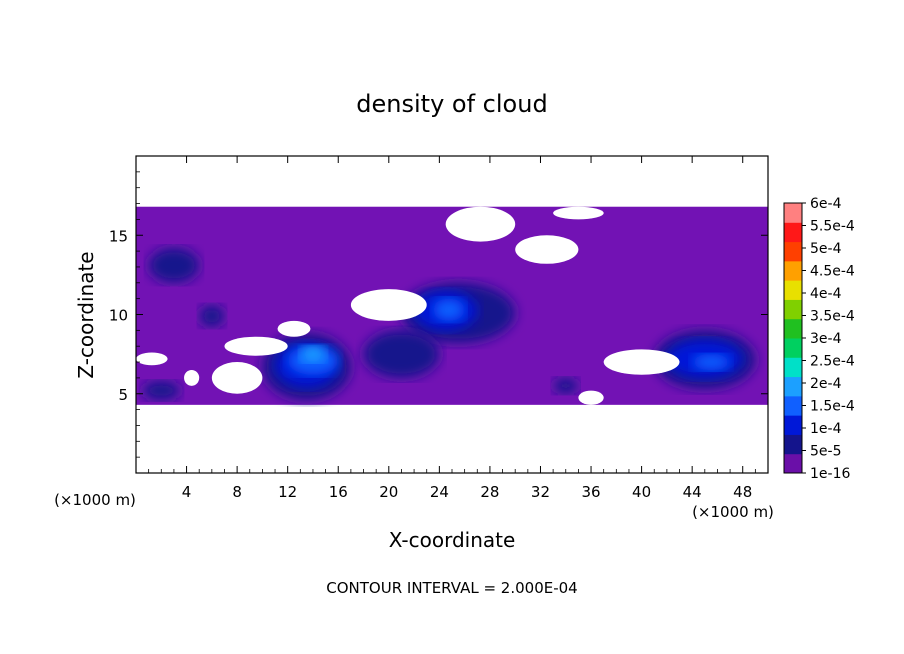  What do you see at coordinates (95, 500) in the screenshot?
I see `x-unit-left: (×1000 m)` at bounding box center [95, 500].